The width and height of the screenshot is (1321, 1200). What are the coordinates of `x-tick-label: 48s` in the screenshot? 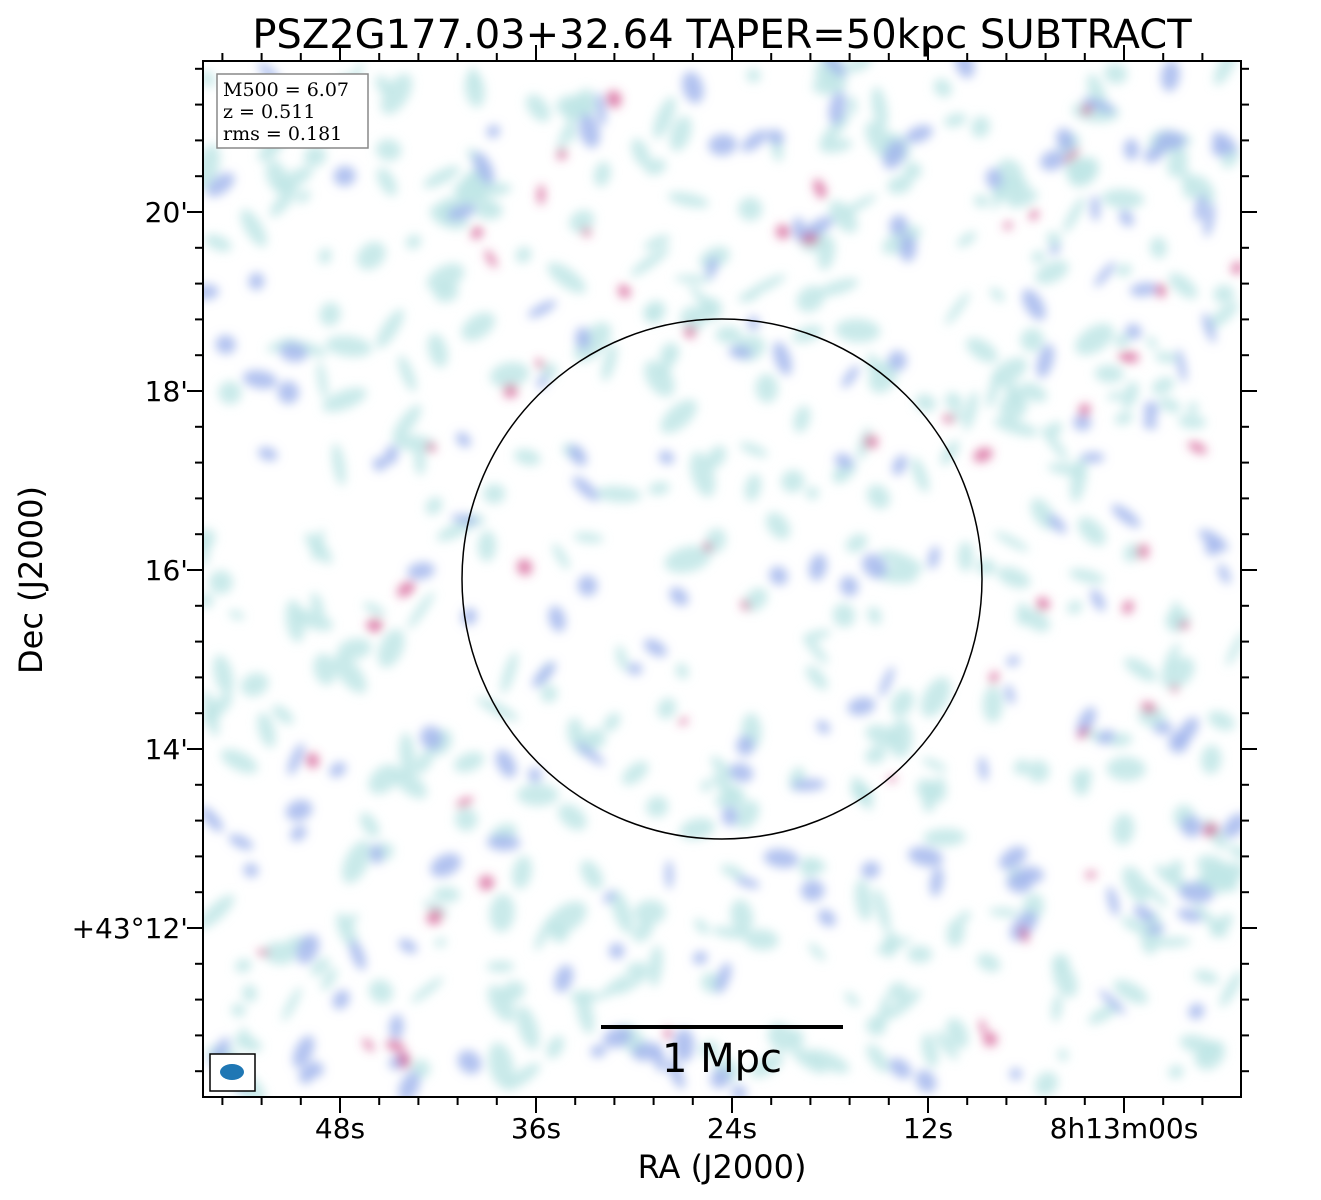 It's located at (340, 1128).